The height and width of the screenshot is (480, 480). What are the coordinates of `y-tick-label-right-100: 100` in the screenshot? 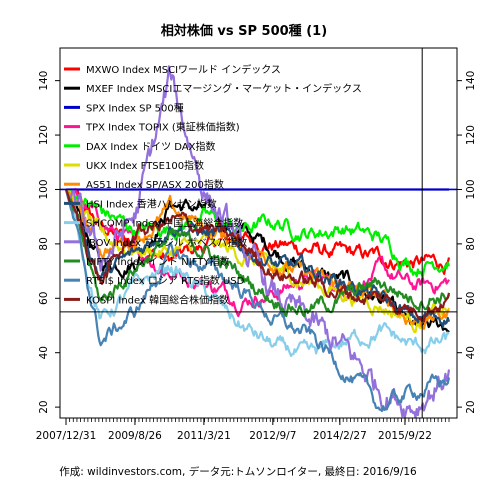 It's located at (471, 189).